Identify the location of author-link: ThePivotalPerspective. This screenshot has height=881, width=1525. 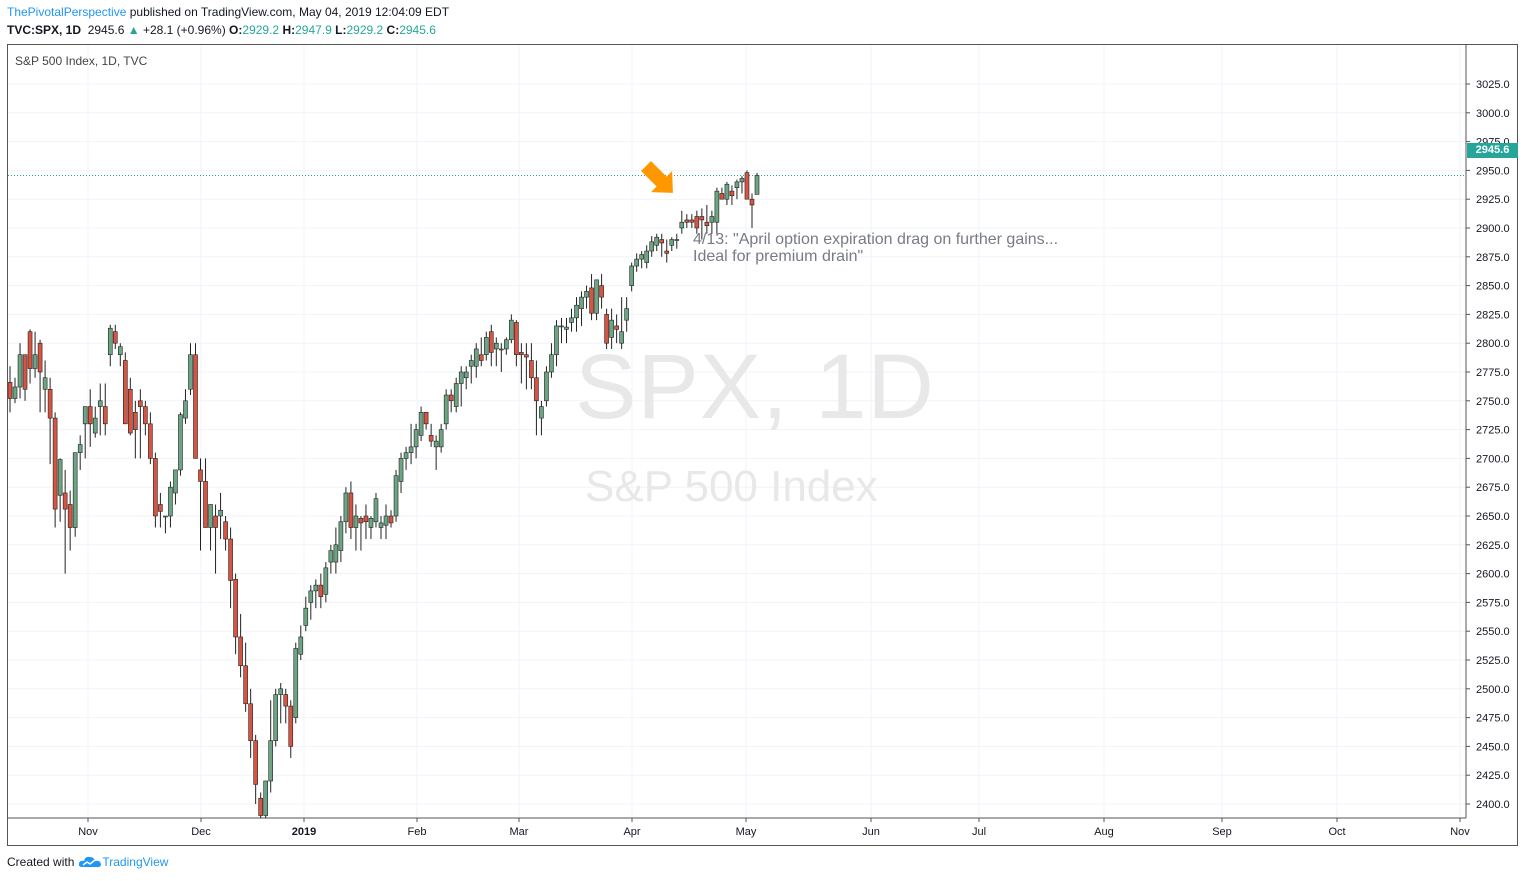
(67, 12).